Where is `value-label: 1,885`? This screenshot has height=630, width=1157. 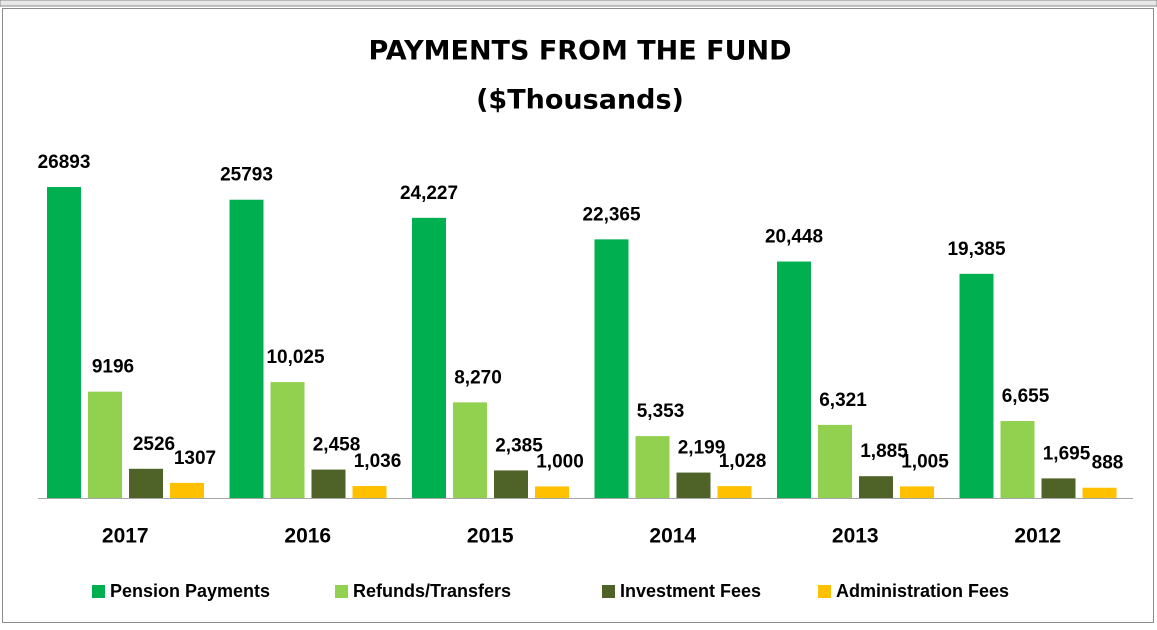
value-label: 1,885 is located at coordinates (884, 451).